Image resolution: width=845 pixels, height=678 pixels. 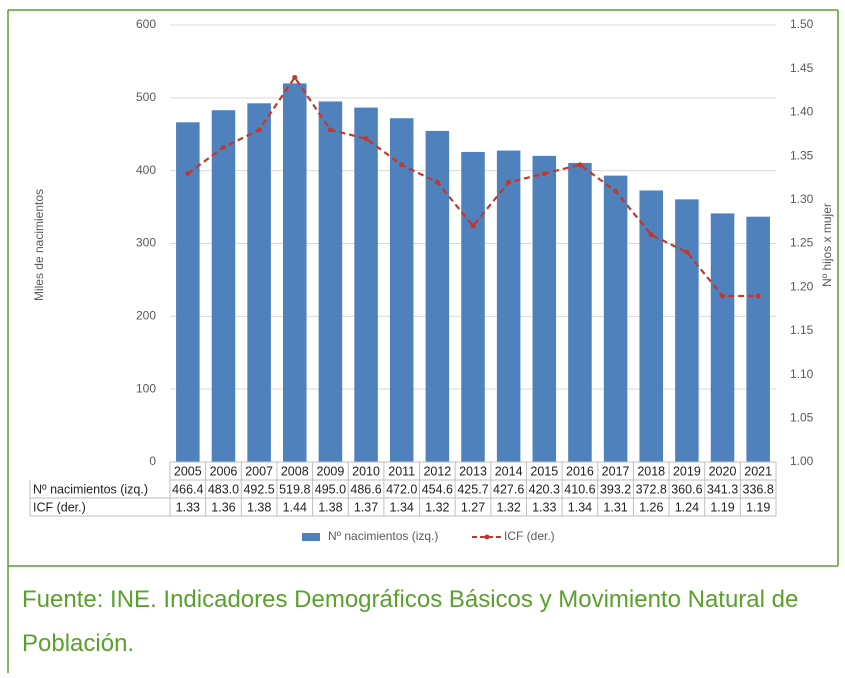 What do you see at coordinates (802, 155) in the screenshot?
I see `y2-tick-label: 1.35` at bounding box center [802, 155].